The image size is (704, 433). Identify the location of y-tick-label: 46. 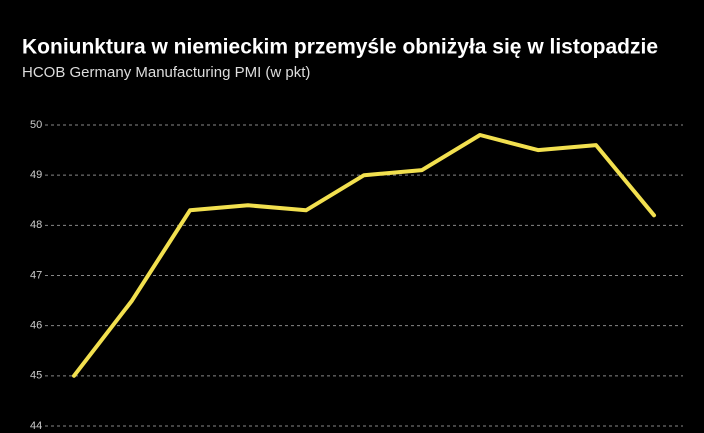
(36, 326).